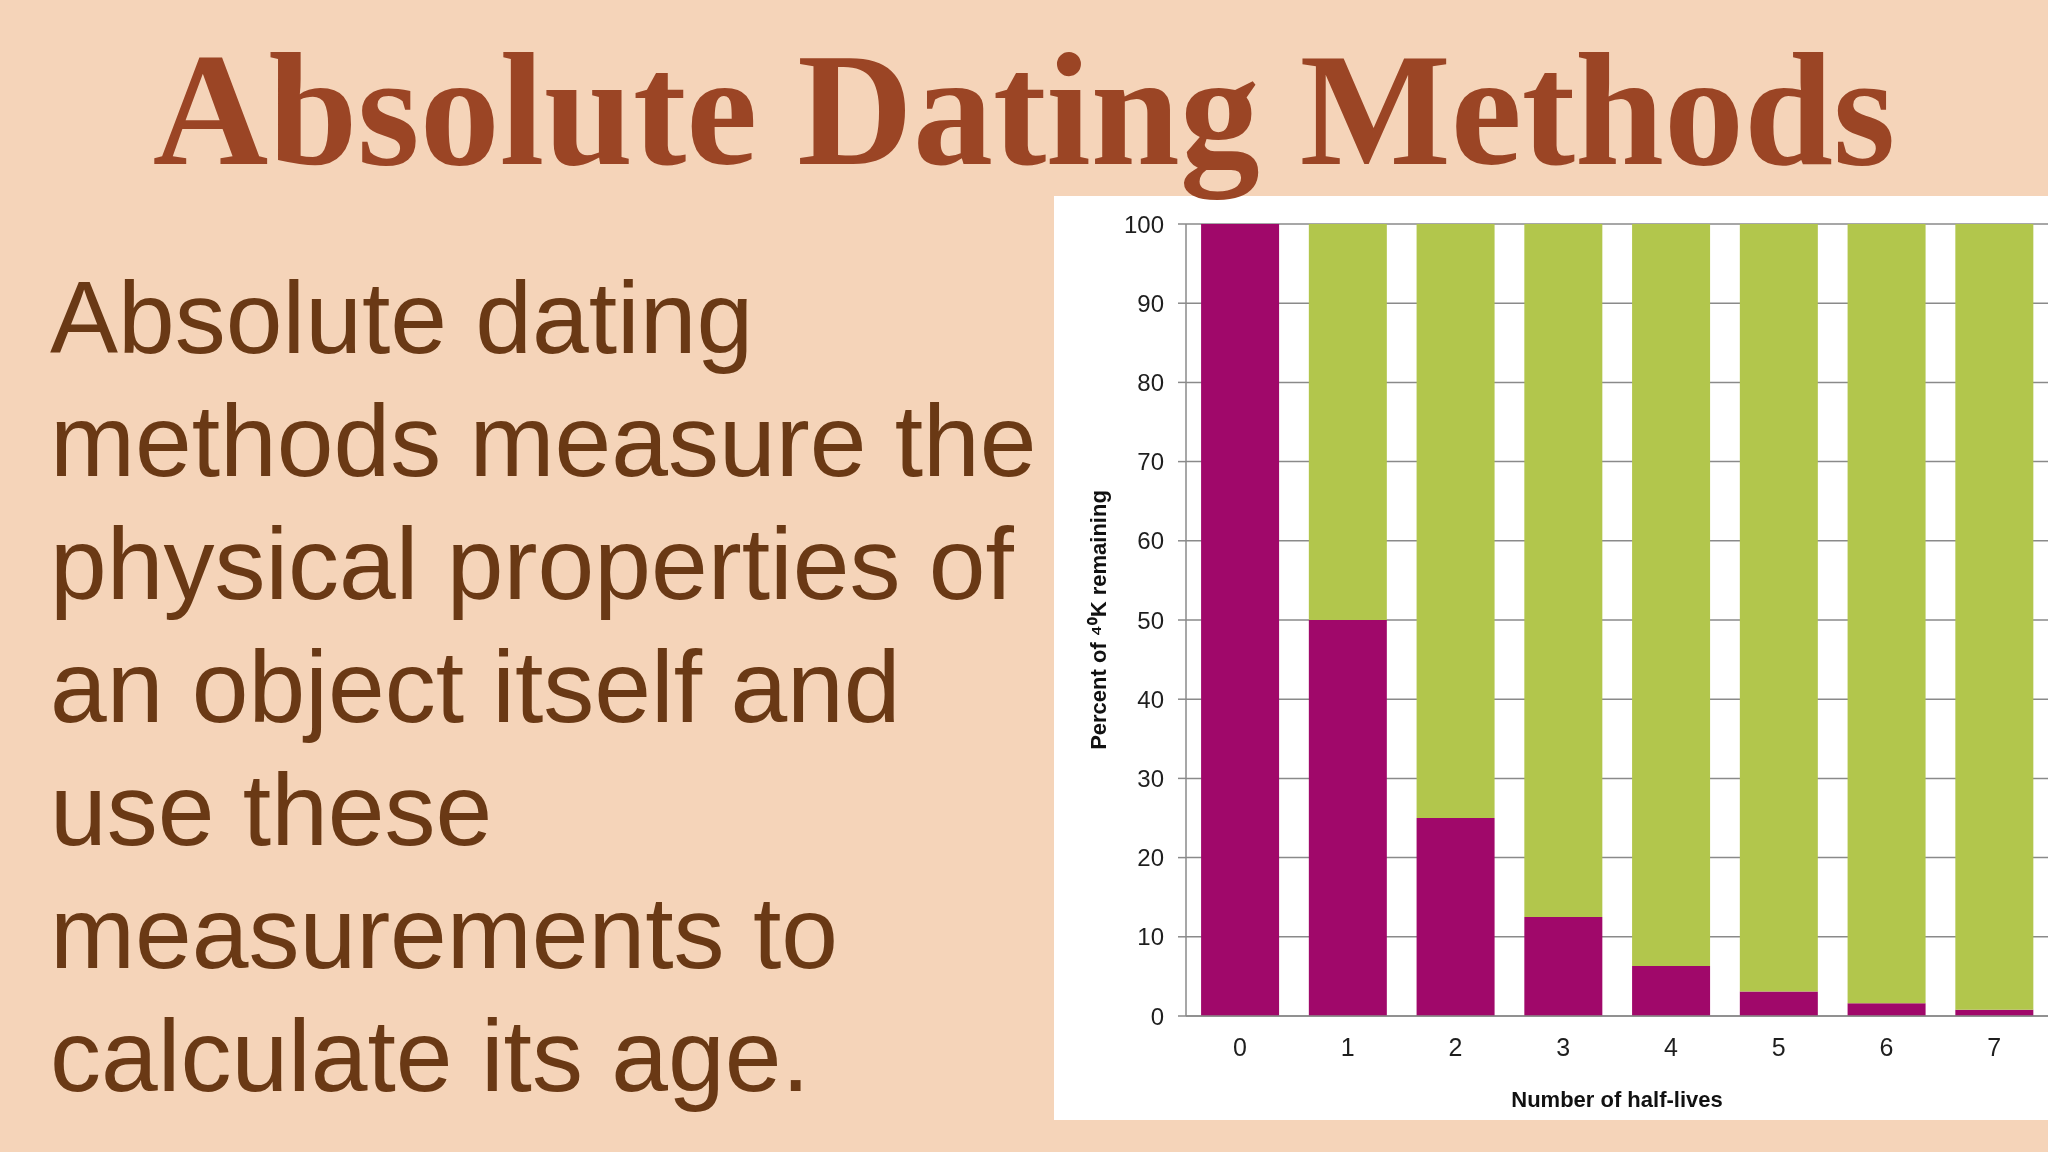 The height and width of the screenshot is (1152, 2048). I want to click on y-tick-label: 0, so click(1157, 1016).